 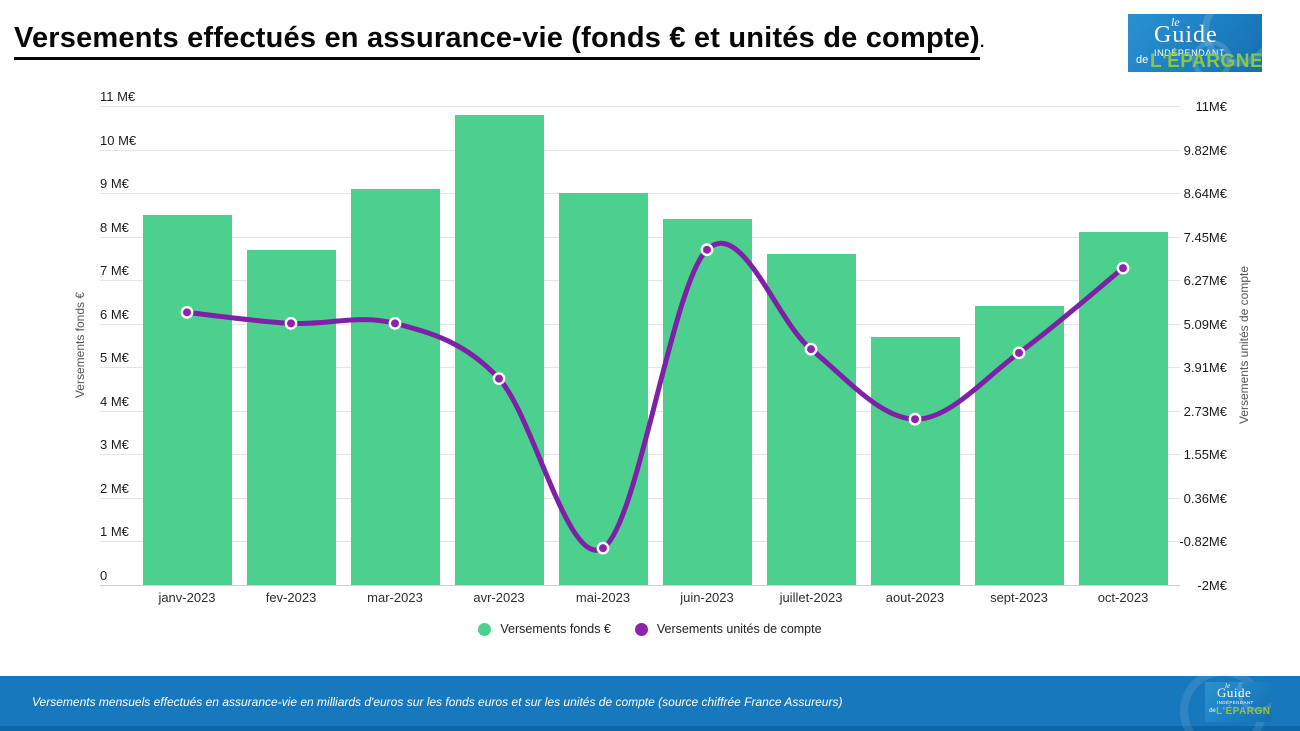 I want to click on guide-epargne-logo-small: le Guide INDÉPENDANT de L'ÉPARGNE, so click(x=1238, y=702).